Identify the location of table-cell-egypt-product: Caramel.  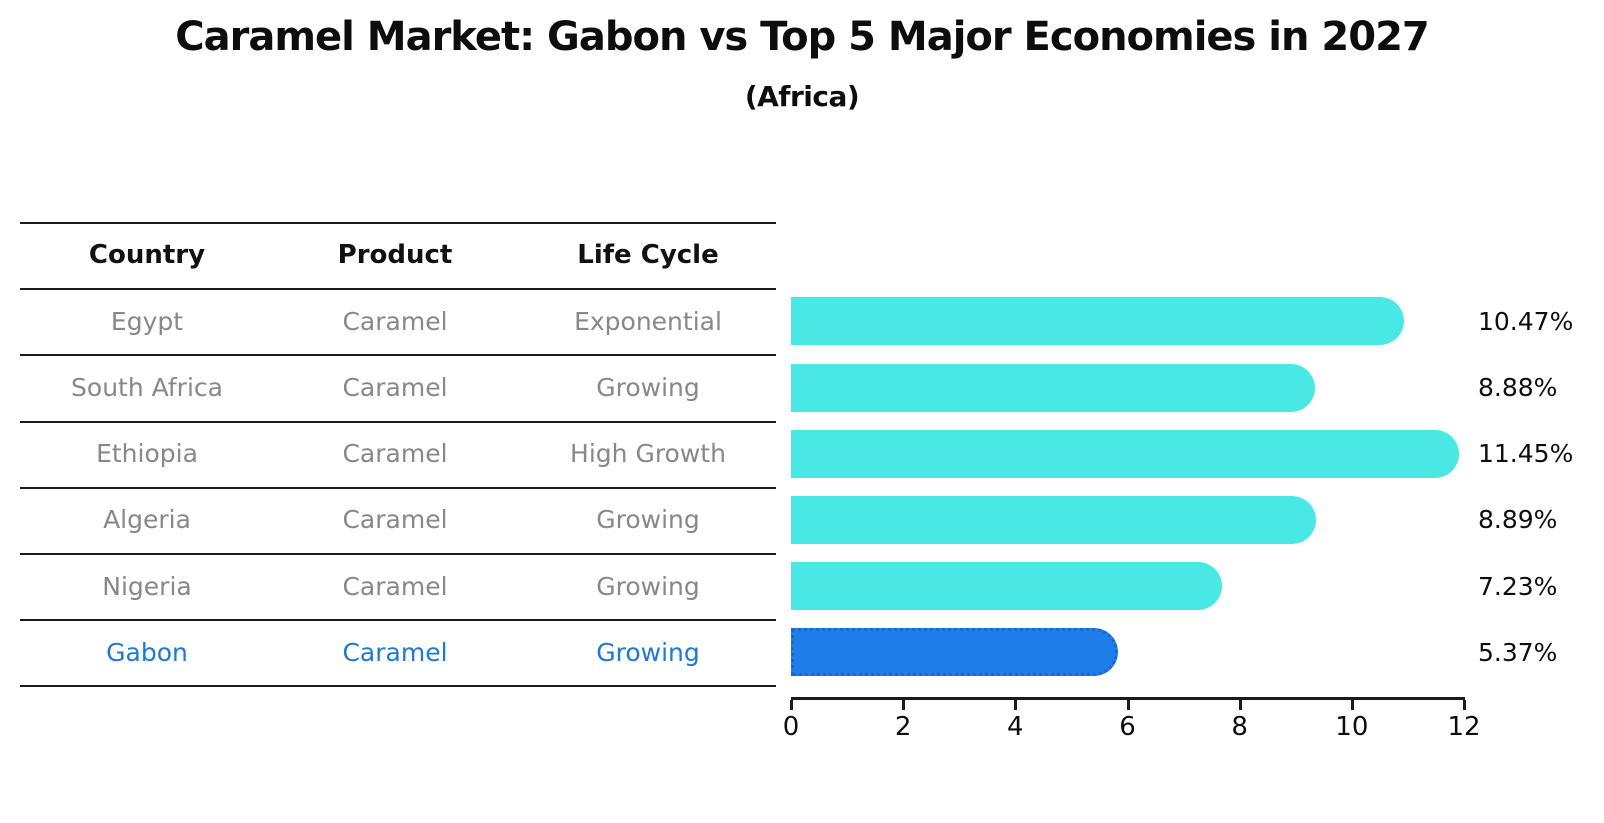
(395, 321).